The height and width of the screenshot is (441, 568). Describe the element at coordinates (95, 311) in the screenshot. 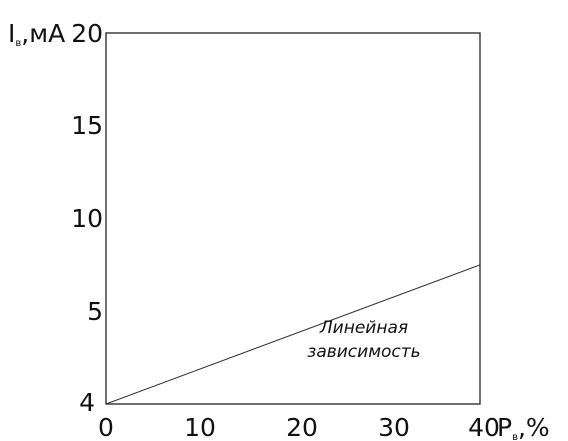

I see `y-tick-label-5: 5` at that location.